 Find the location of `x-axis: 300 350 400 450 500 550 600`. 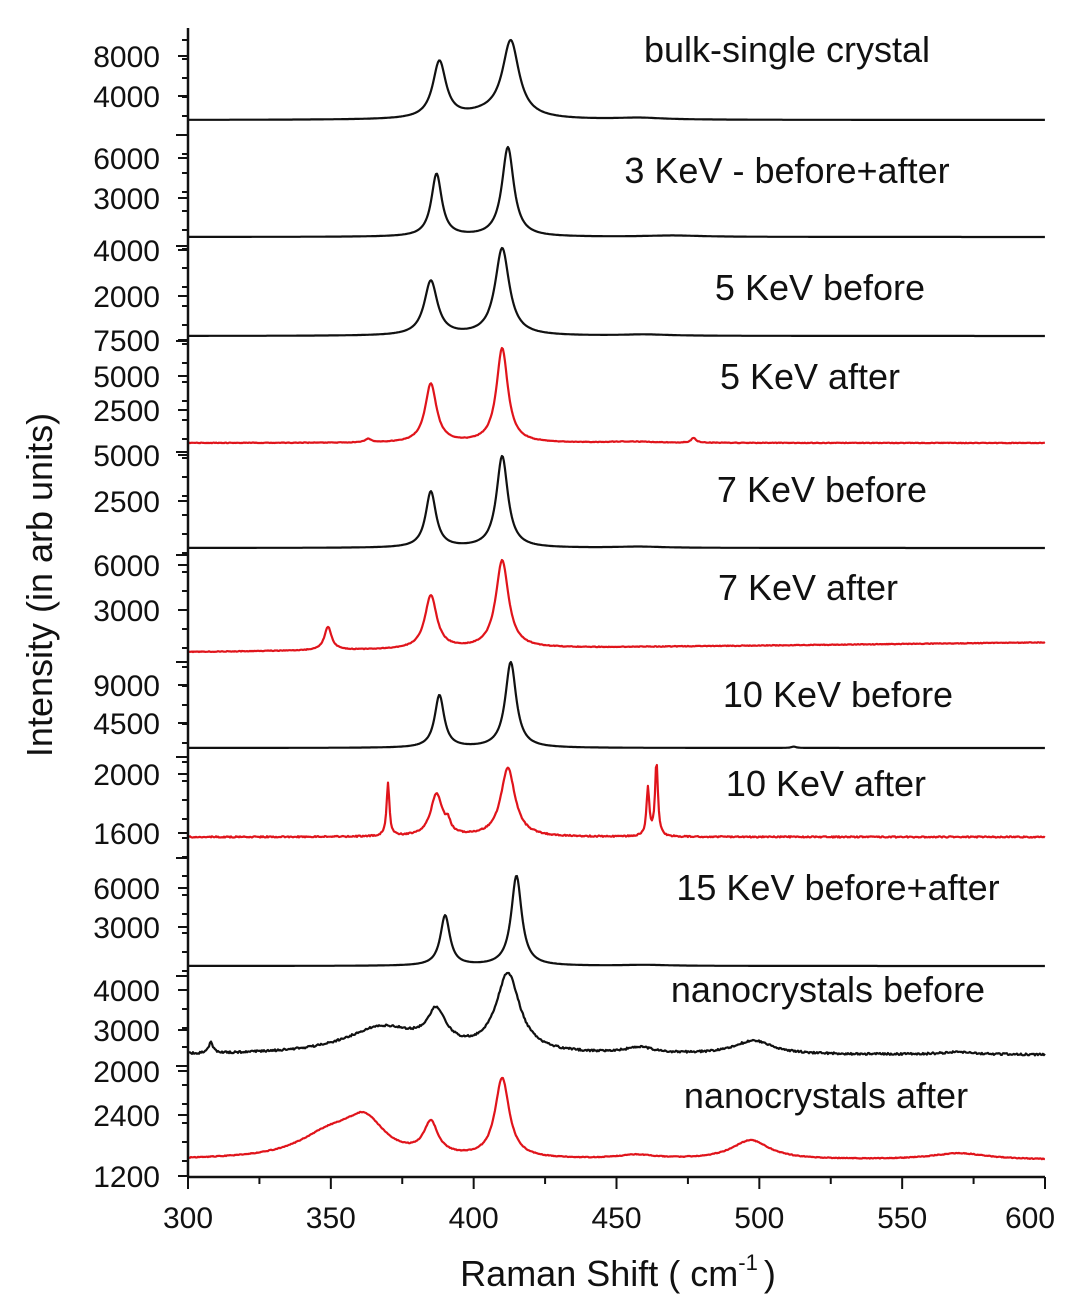

x-axis: 300 350 400 450 500 550 600 is located at coordinates (609, 1205).